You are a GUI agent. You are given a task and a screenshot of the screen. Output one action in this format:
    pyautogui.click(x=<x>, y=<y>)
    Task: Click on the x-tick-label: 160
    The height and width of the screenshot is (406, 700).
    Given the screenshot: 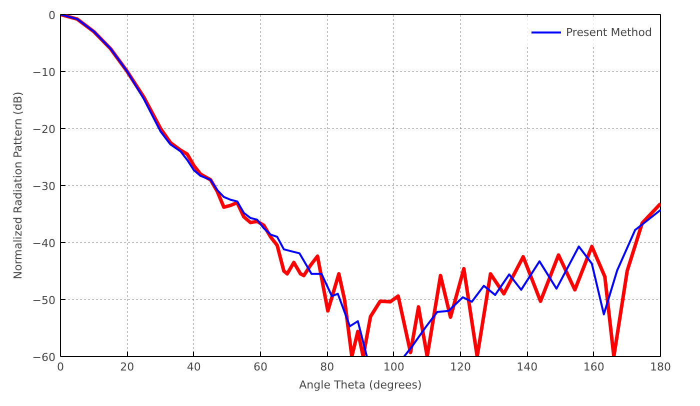 What is the action you would take?
    pyautogui.click(x=593, y=367)
    